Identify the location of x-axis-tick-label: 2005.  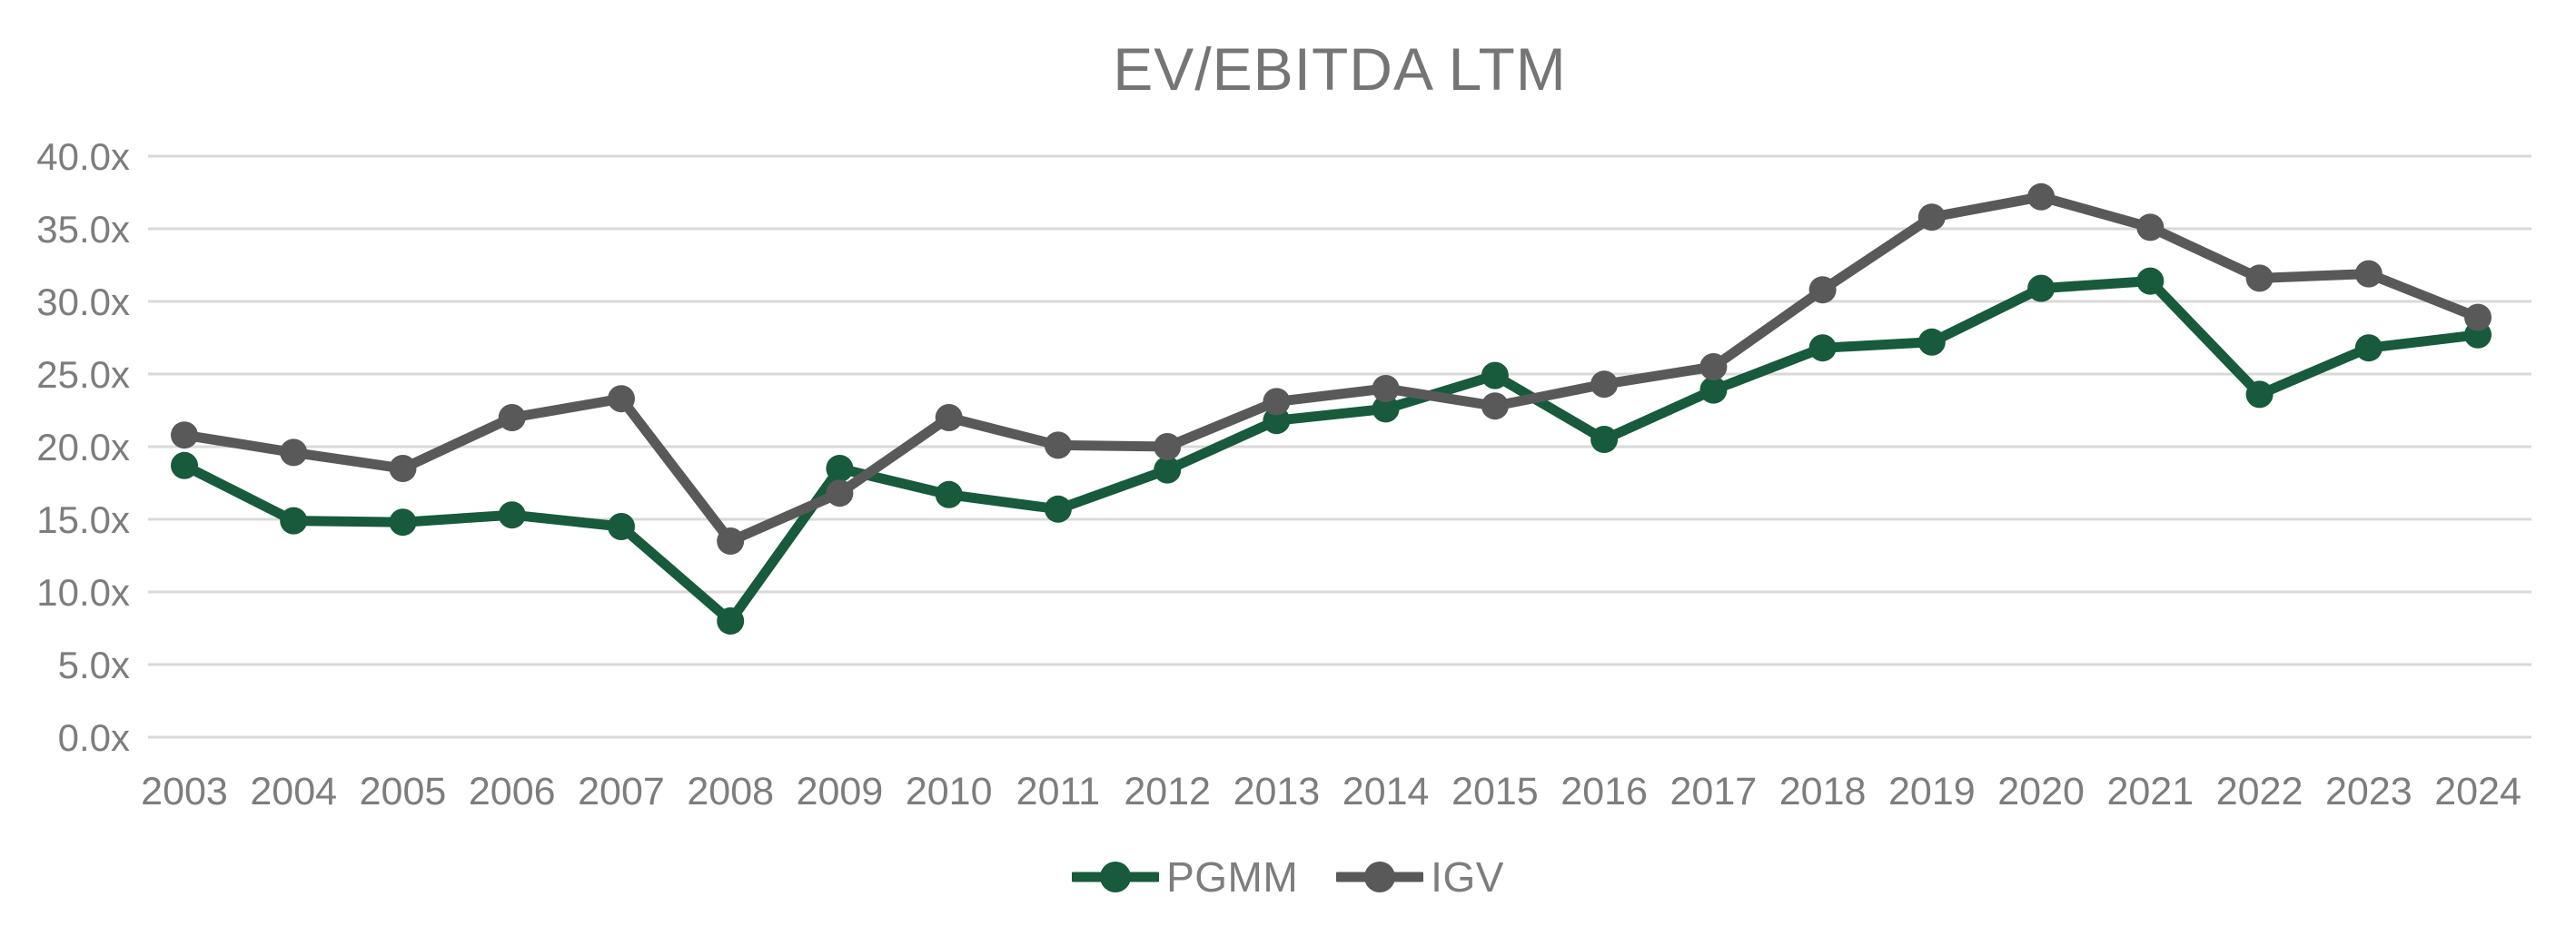
(403, 791).